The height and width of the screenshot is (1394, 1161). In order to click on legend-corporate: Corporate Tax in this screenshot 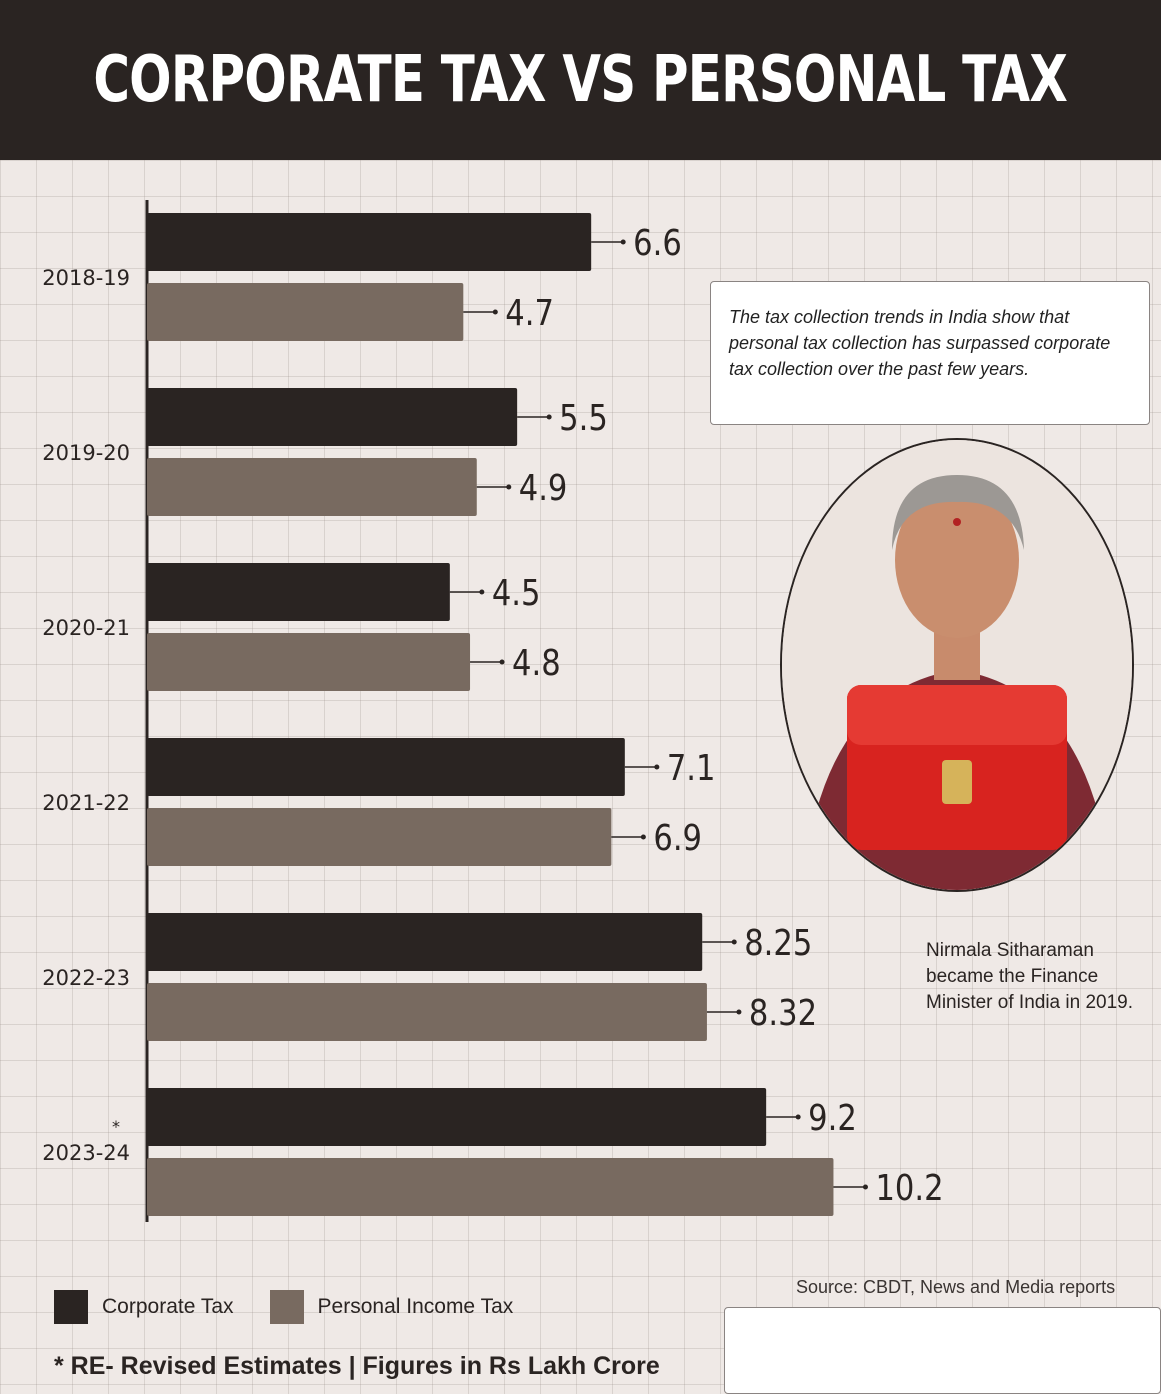, I will do `click(144, 1307)`.